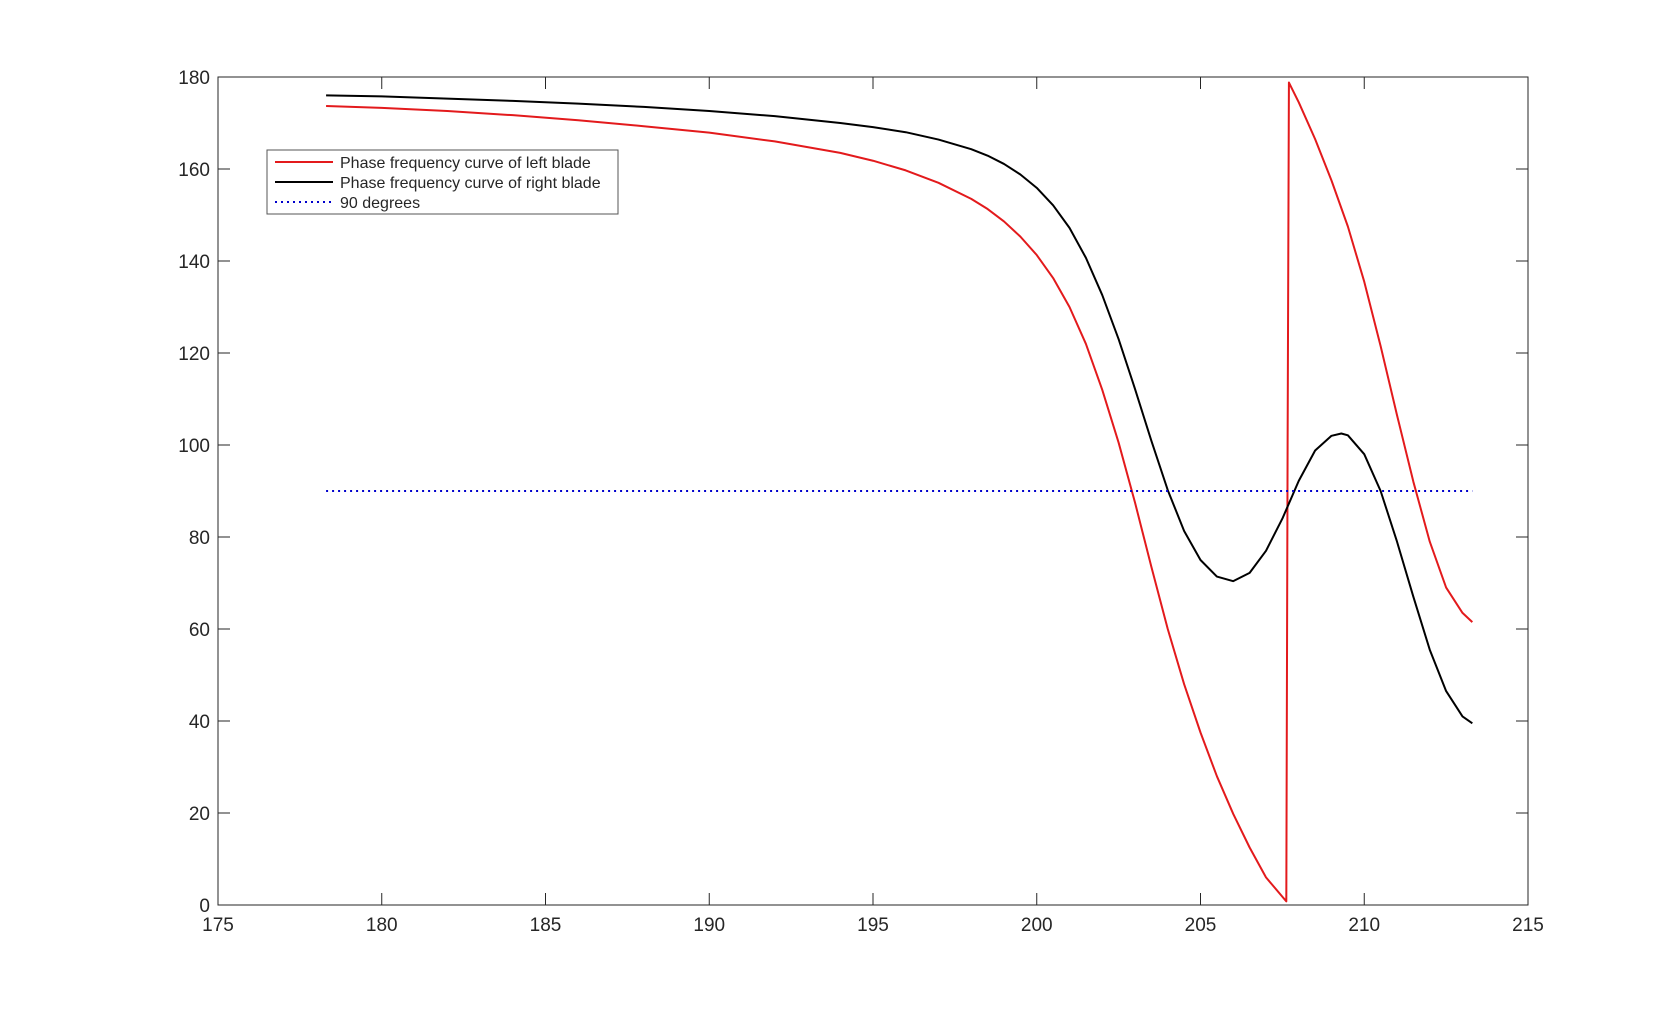 This screenshot has width=1679, height=1011. I want to click on x-tick-label: 200, so click(1037, 925).